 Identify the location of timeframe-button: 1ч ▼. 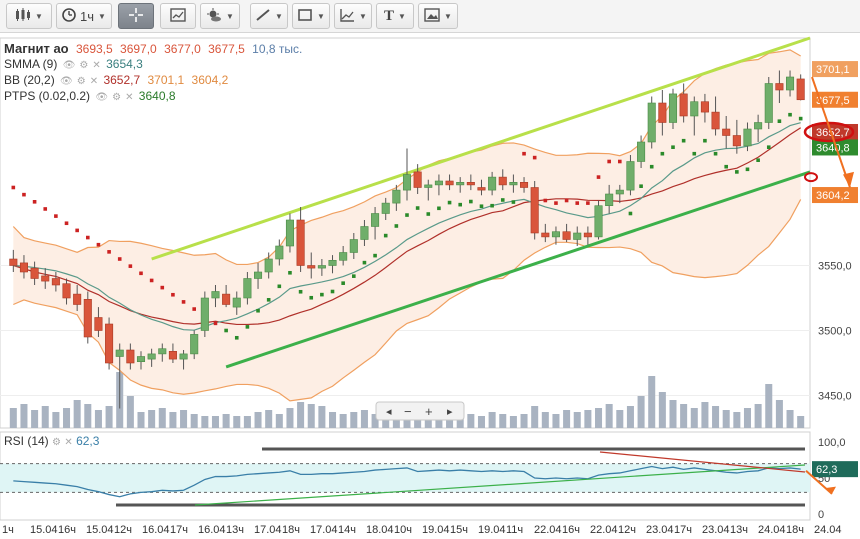
(84, 16).